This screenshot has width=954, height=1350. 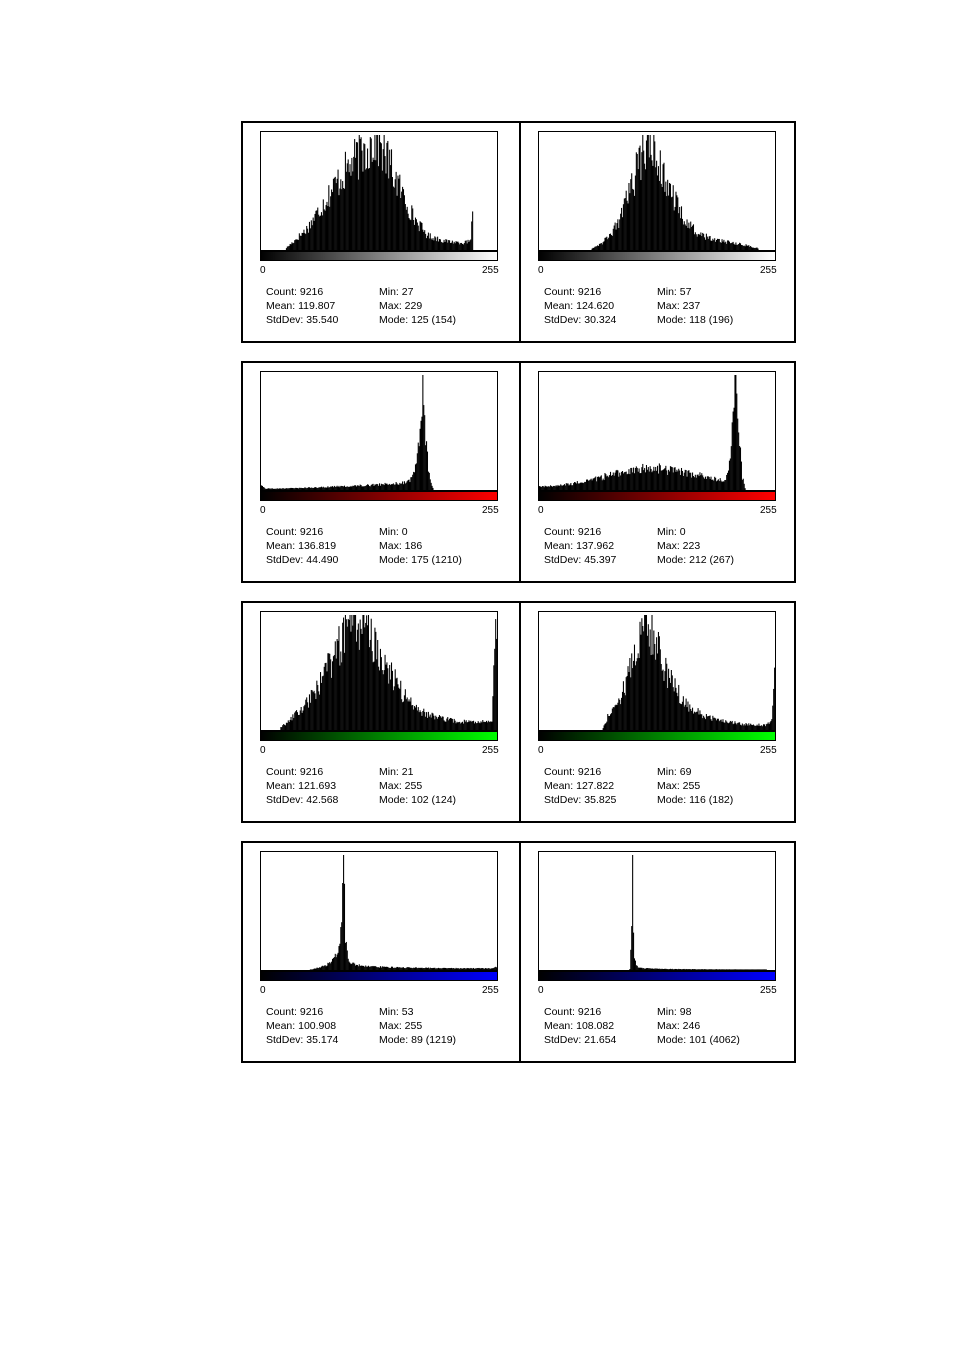 What do you see at coordinates (579, 306) in the screenshot?
I see `stat-mean: Mean: 124.620` at bounding box center [579, 306].